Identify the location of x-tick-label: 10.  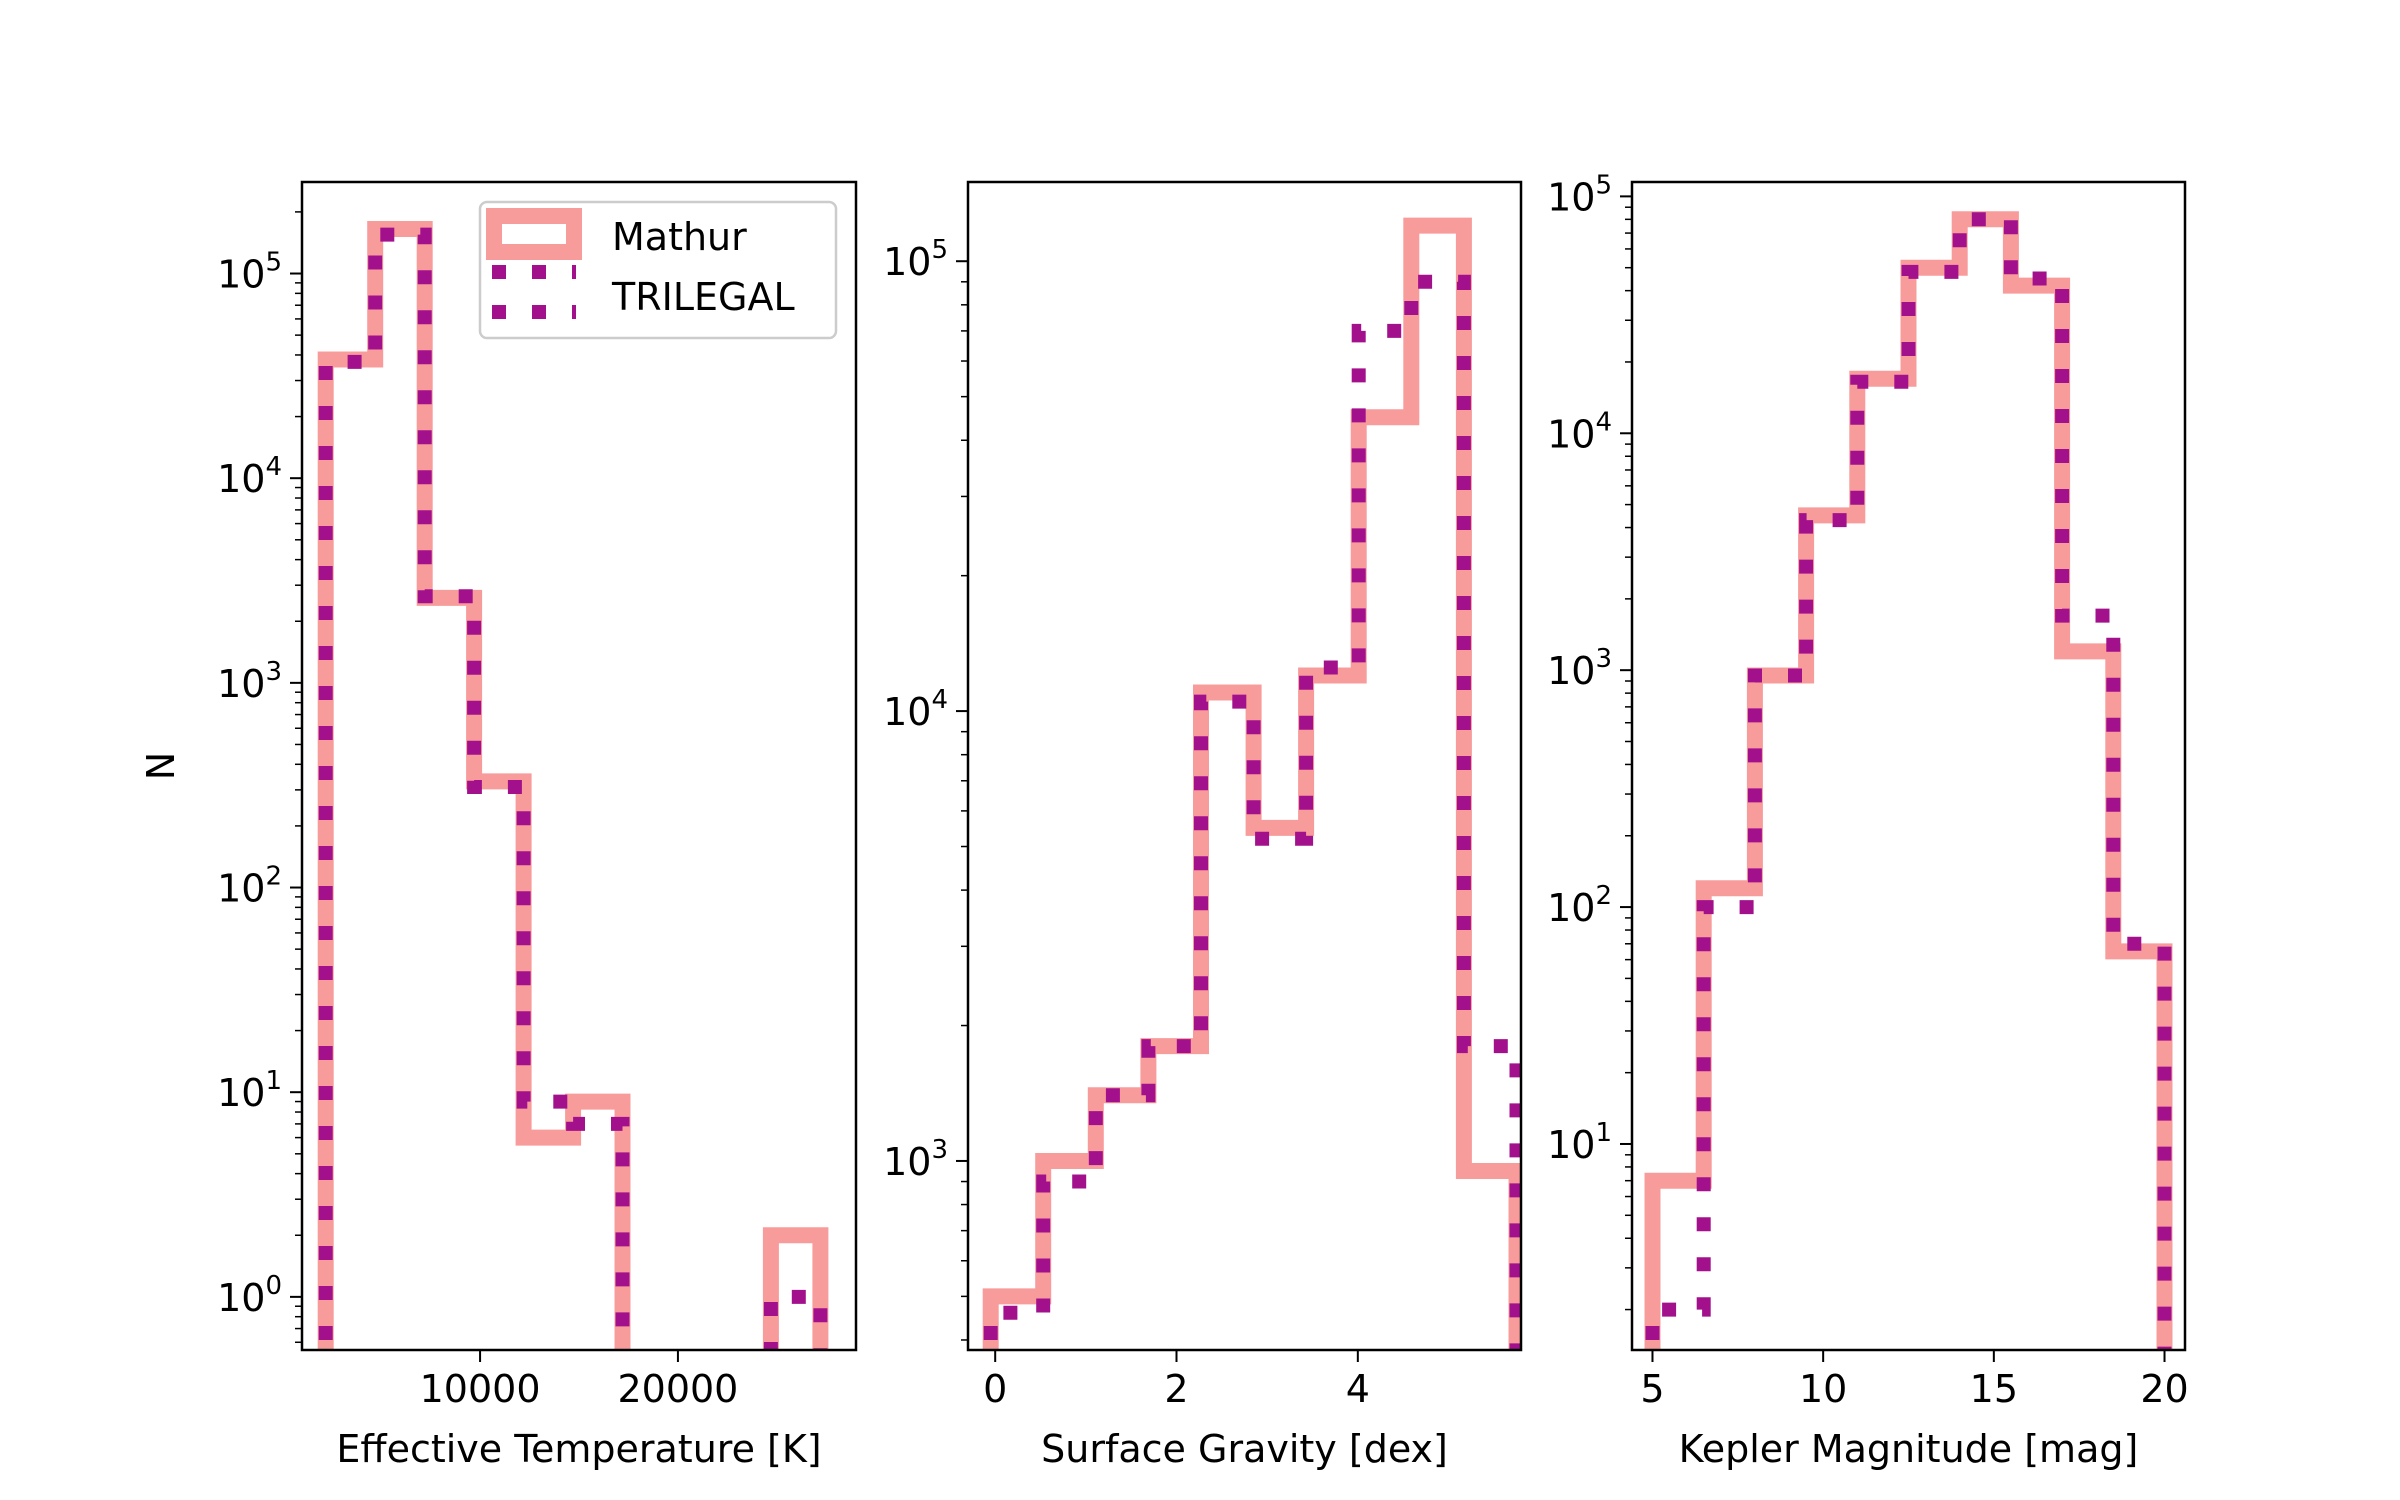
(1823, 1389).